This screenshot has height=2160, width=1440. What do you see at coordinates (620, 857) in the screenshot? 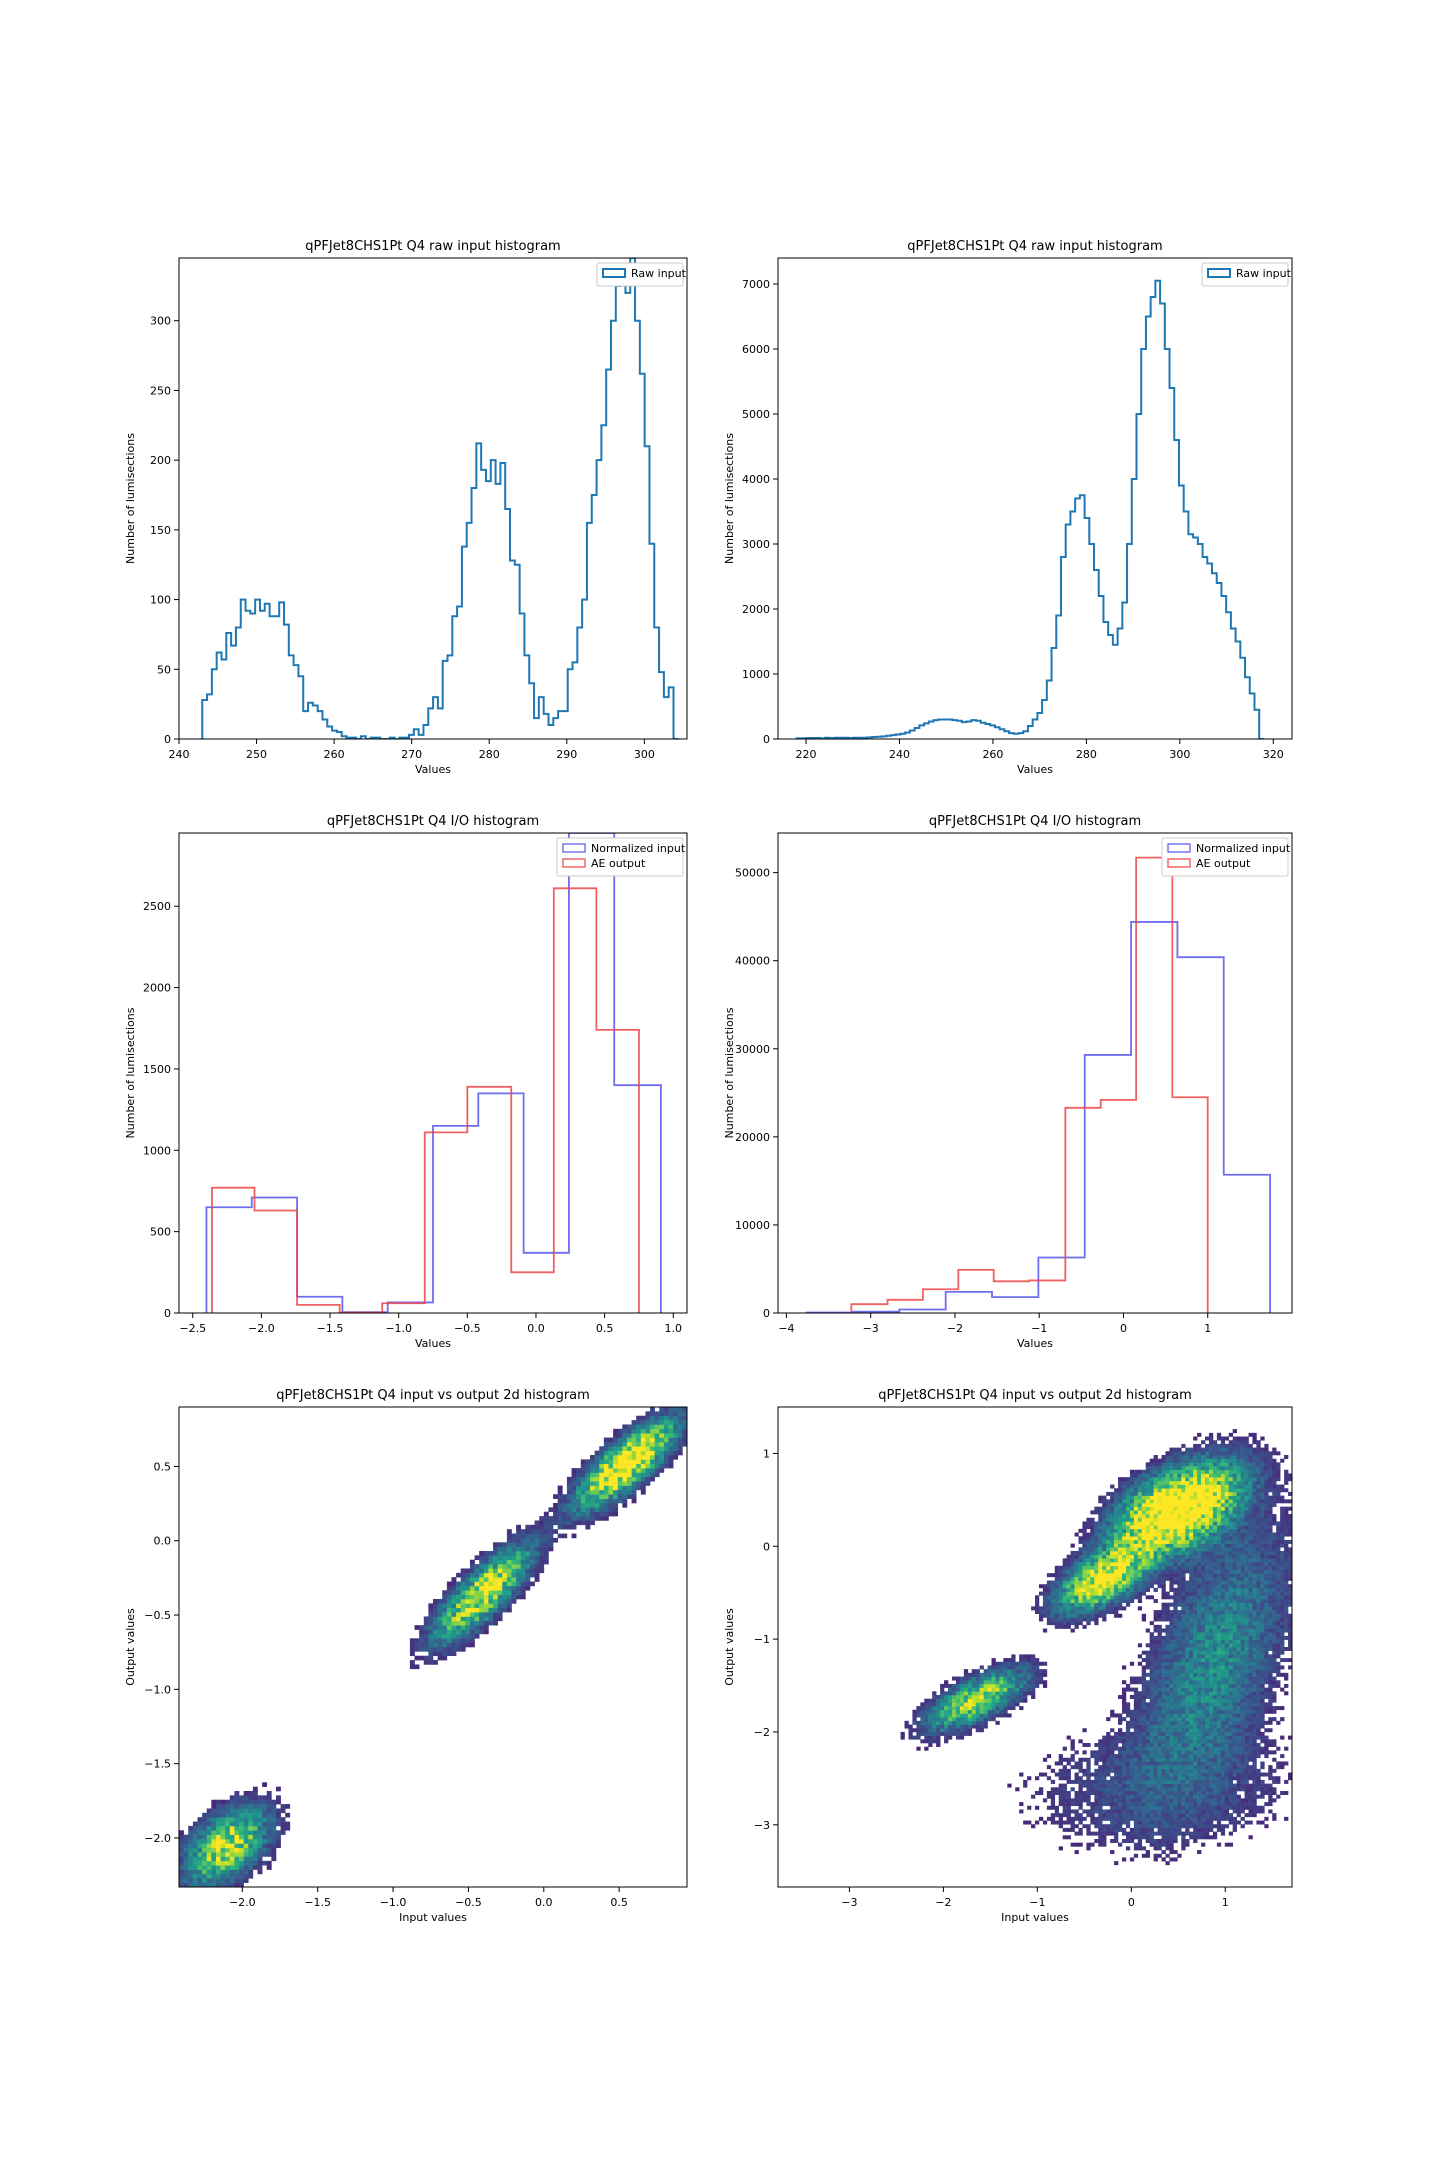
I see `legend-box` at bounding box center [620, 857].